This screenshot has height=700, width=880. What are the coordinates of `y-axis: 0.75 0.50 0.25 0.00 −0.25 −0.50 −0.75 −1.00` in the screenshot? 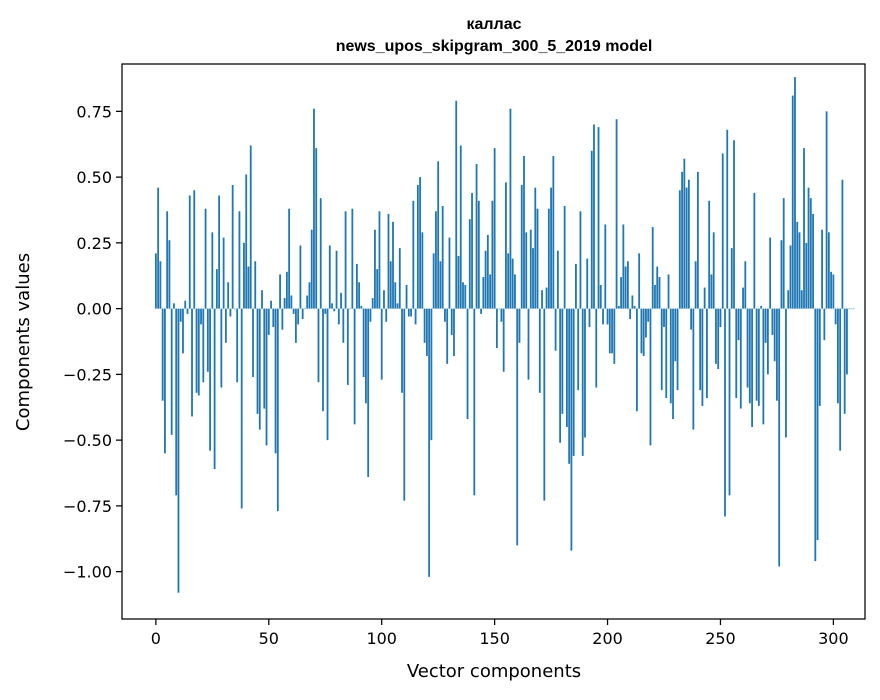 It's located at (92, 342).